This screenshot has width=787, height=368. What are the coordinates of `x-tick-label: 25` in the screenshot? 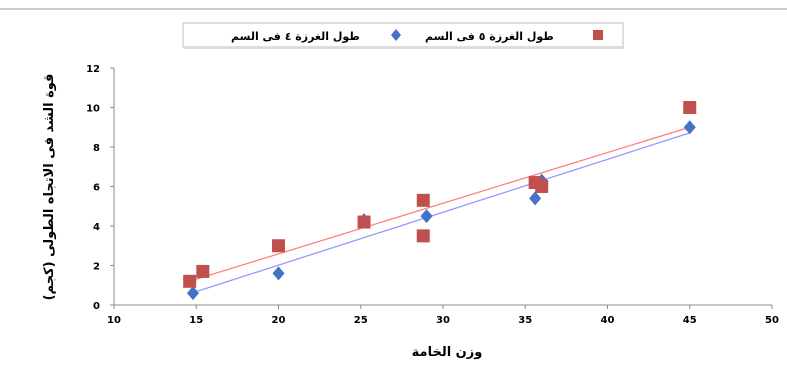 It's located at (361, 320).